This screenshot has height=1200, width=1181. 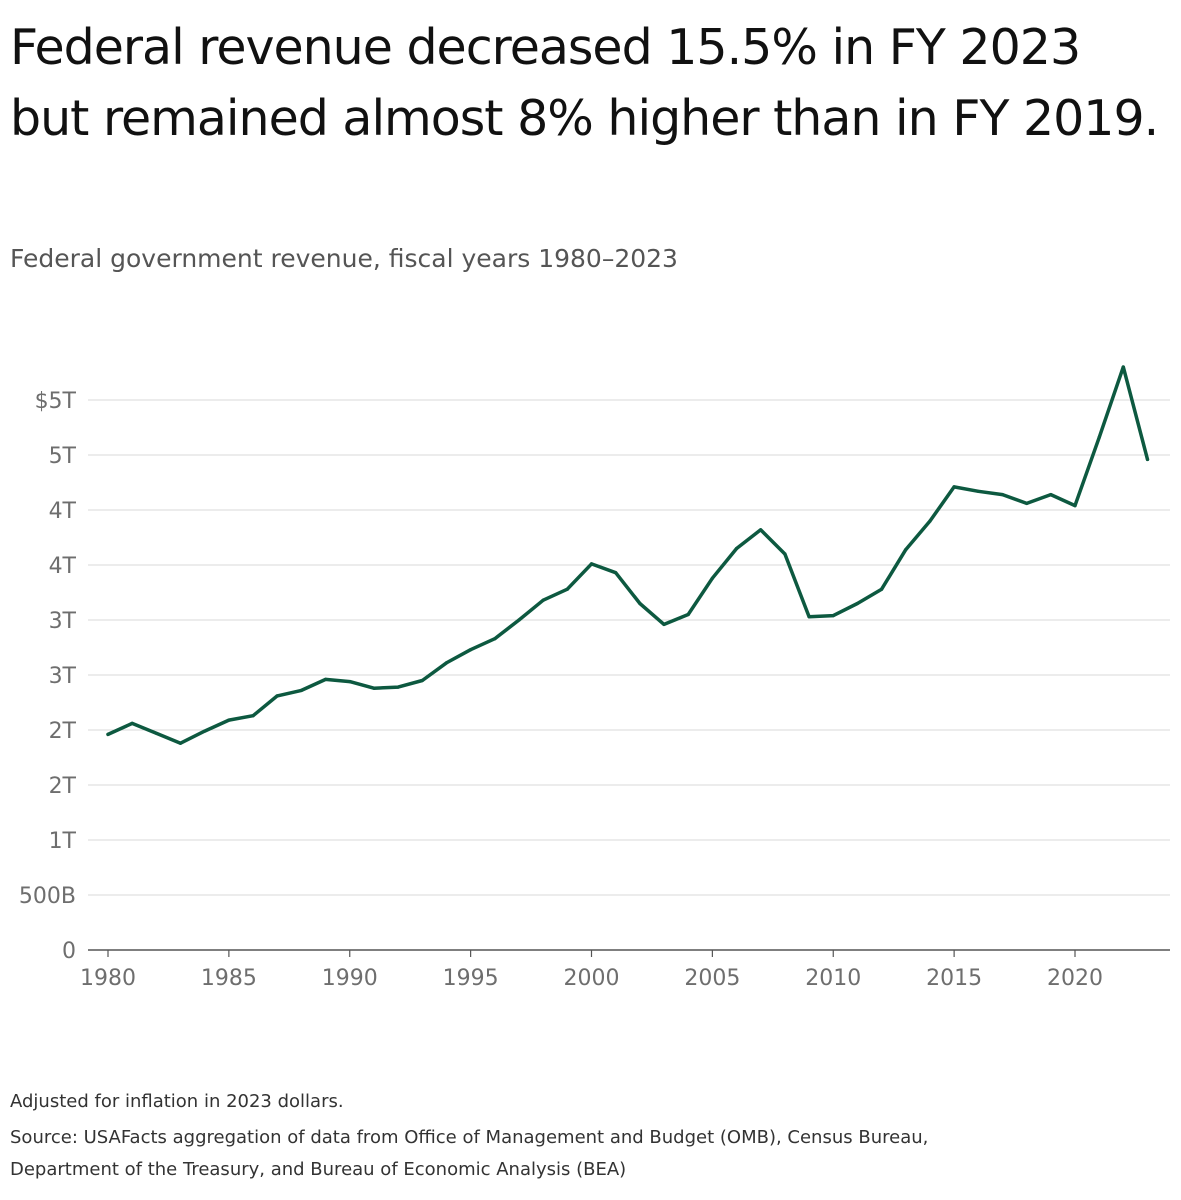 I want to click on data-point-2008, so click(x=785, y=554).